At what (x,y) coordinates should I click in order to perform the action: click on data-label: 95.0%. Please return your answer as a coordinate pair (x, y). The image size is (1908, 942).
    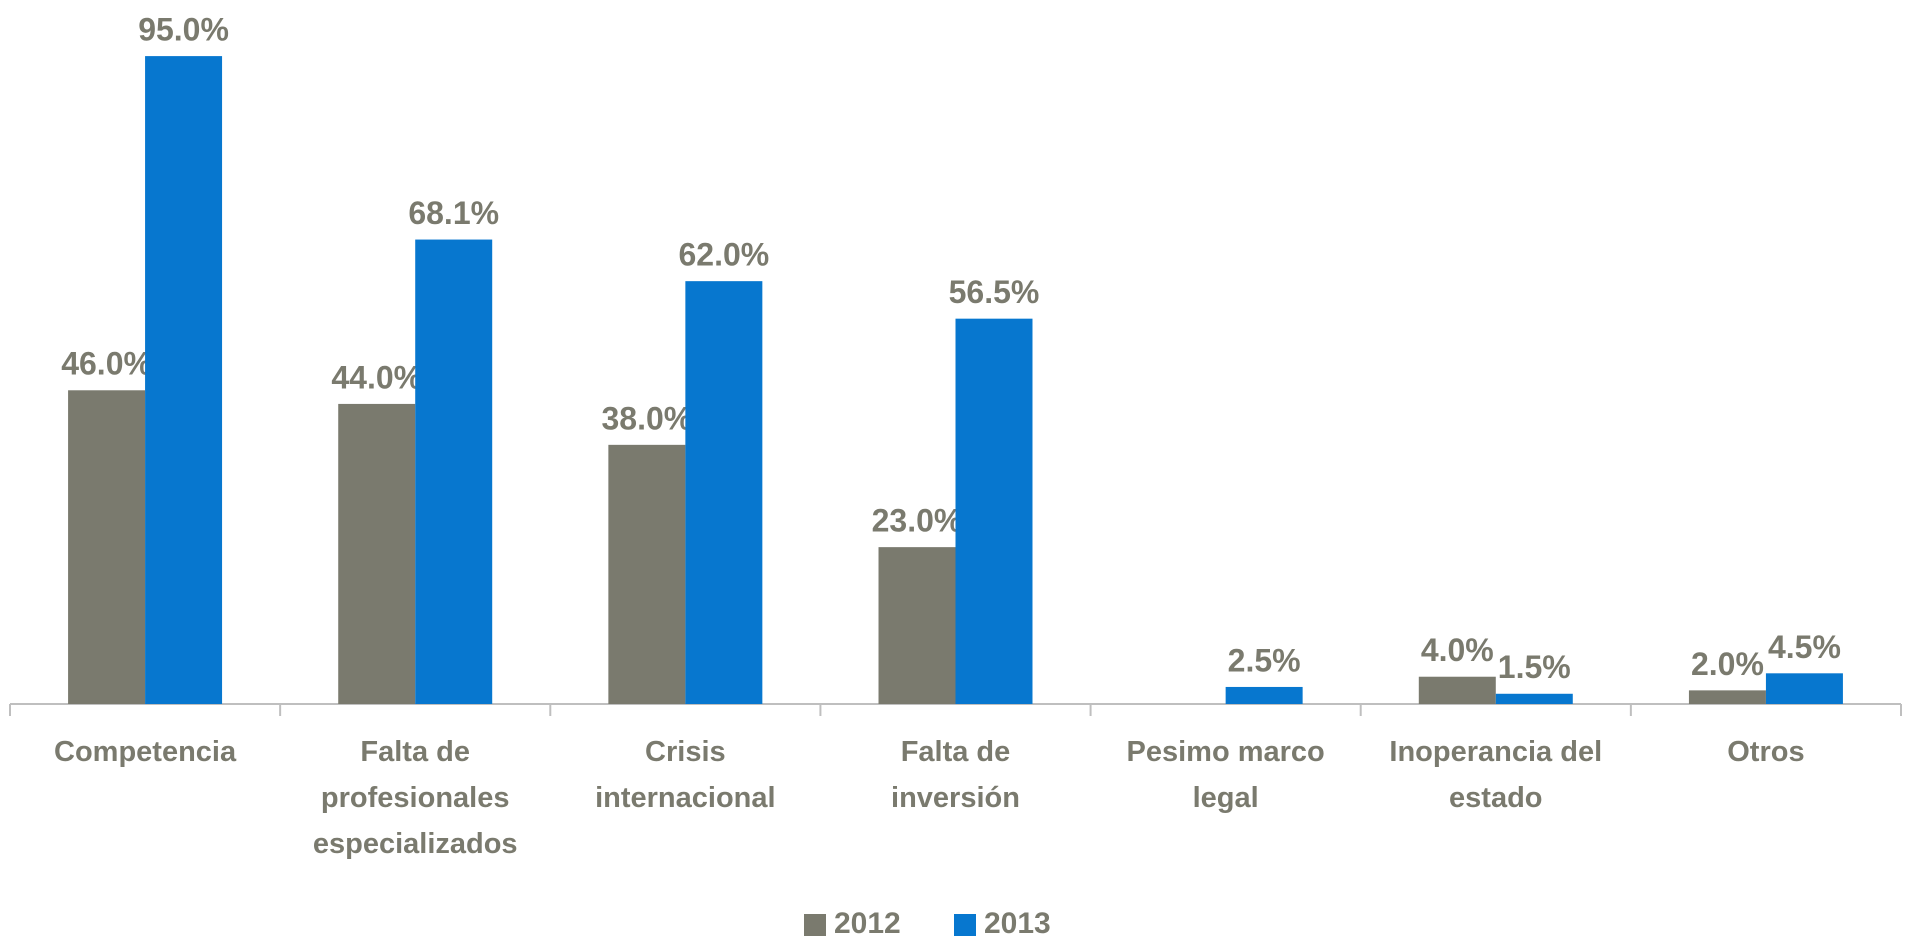
    Looking at the image, I should click on (183, 30).